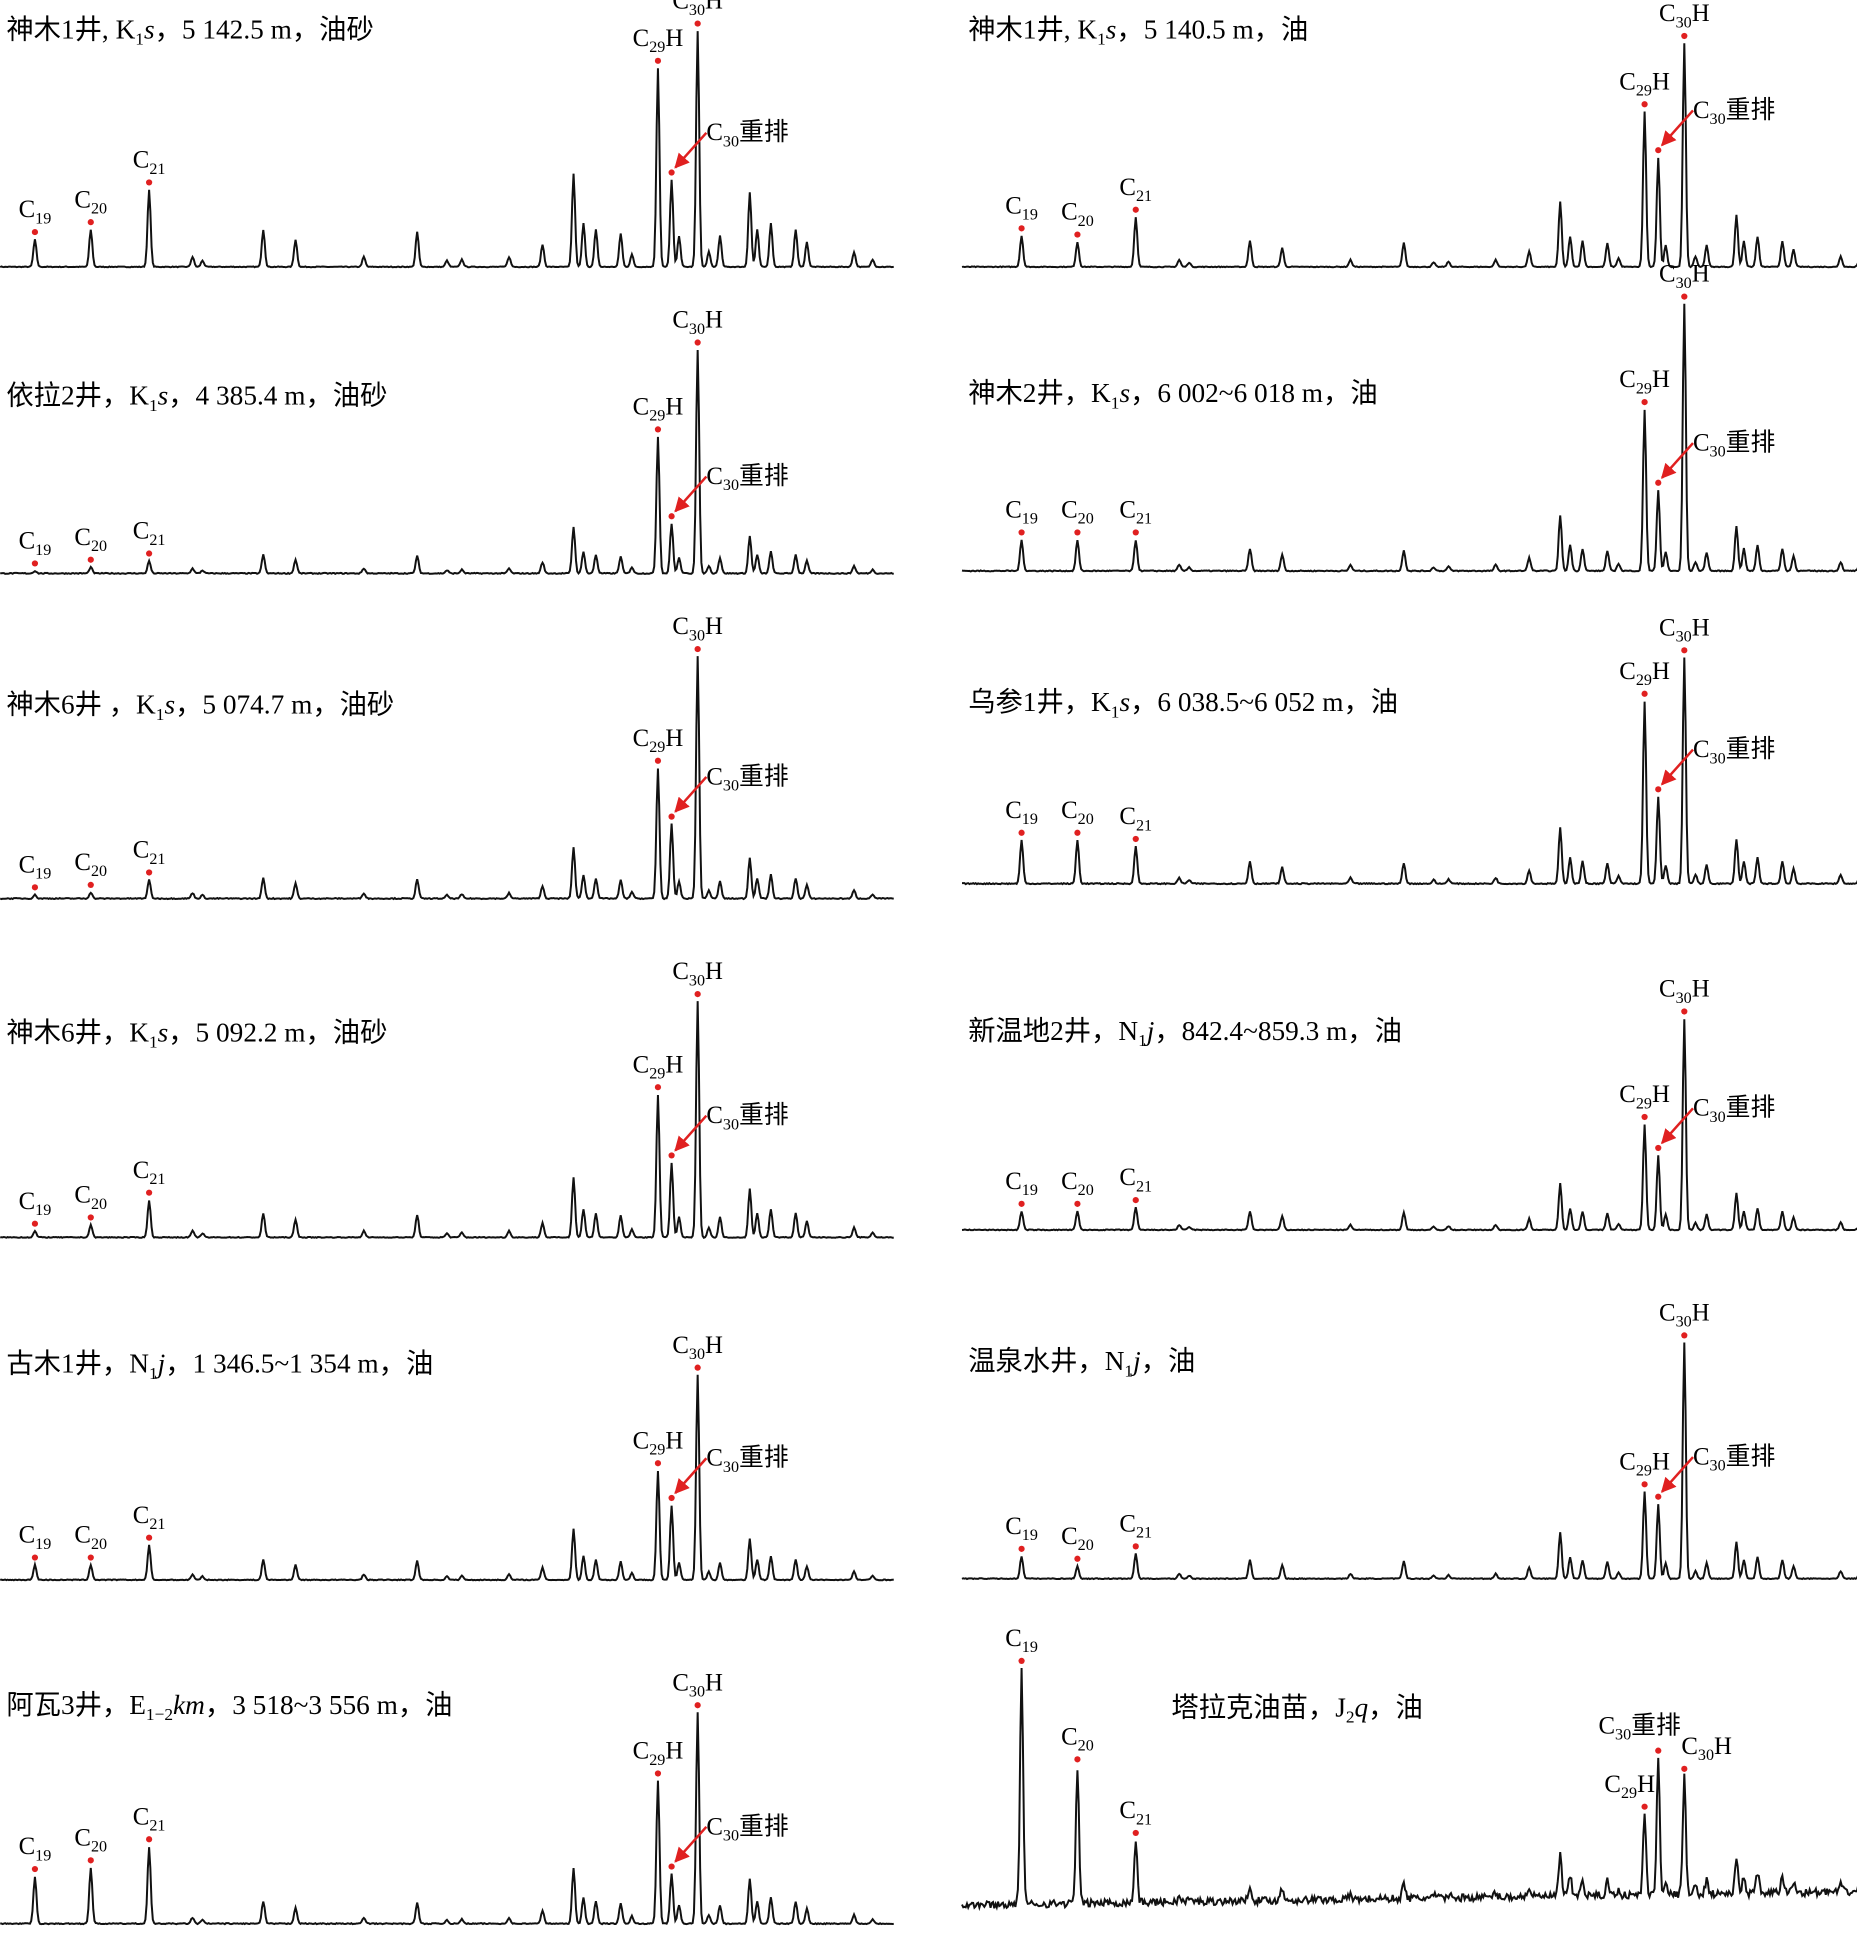 This screenshot has height=1946, width=1857. What do you see at coordinates (70, 29) in the screenshot?
I see `text-part: 神木1井, K` at bounding box center [70, 29].